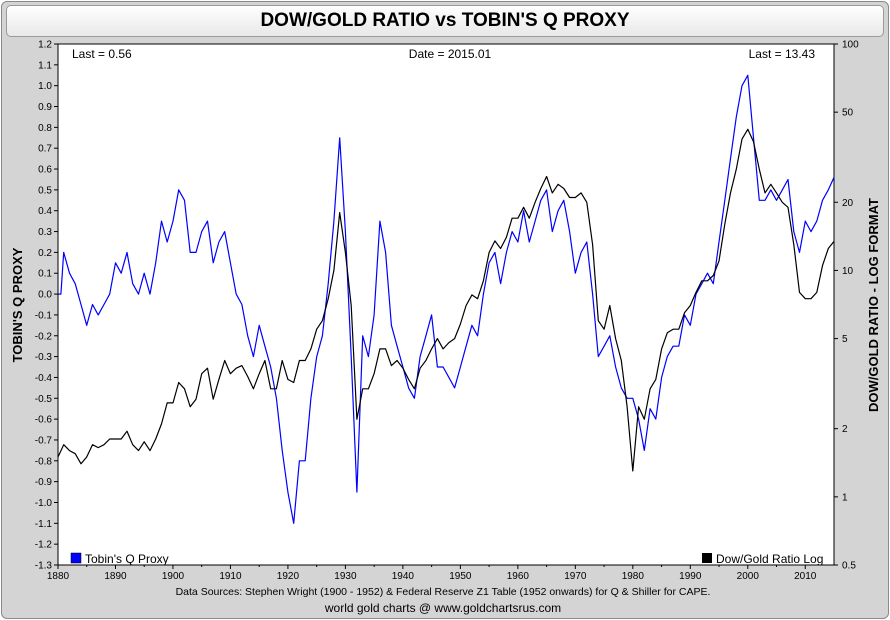 The image size is (890, 620). What do you see at coordinates (845, 429) in the screenshot?
I see `right-tick-label: 2` at bounding box center [845, 429].